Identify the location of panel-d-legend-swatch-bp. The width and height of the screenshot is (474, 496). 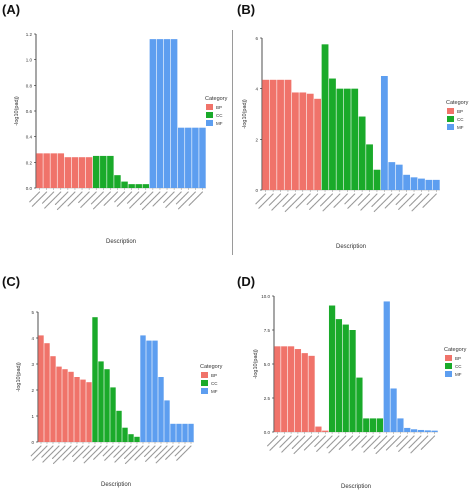
(448, 358).